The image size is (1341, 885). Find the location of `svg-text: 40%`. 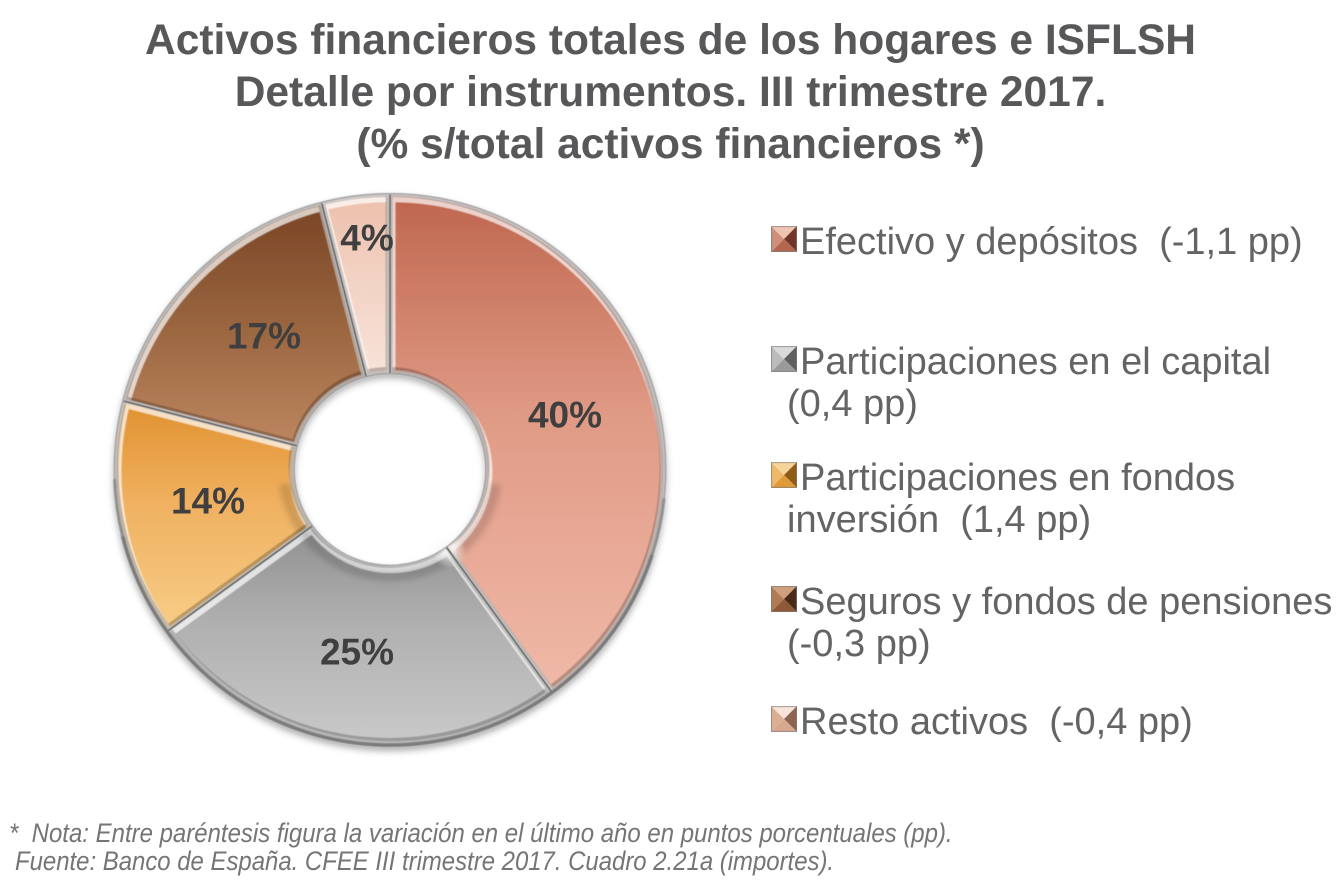

svg-text: 40% is located at coordinates (565, 415).